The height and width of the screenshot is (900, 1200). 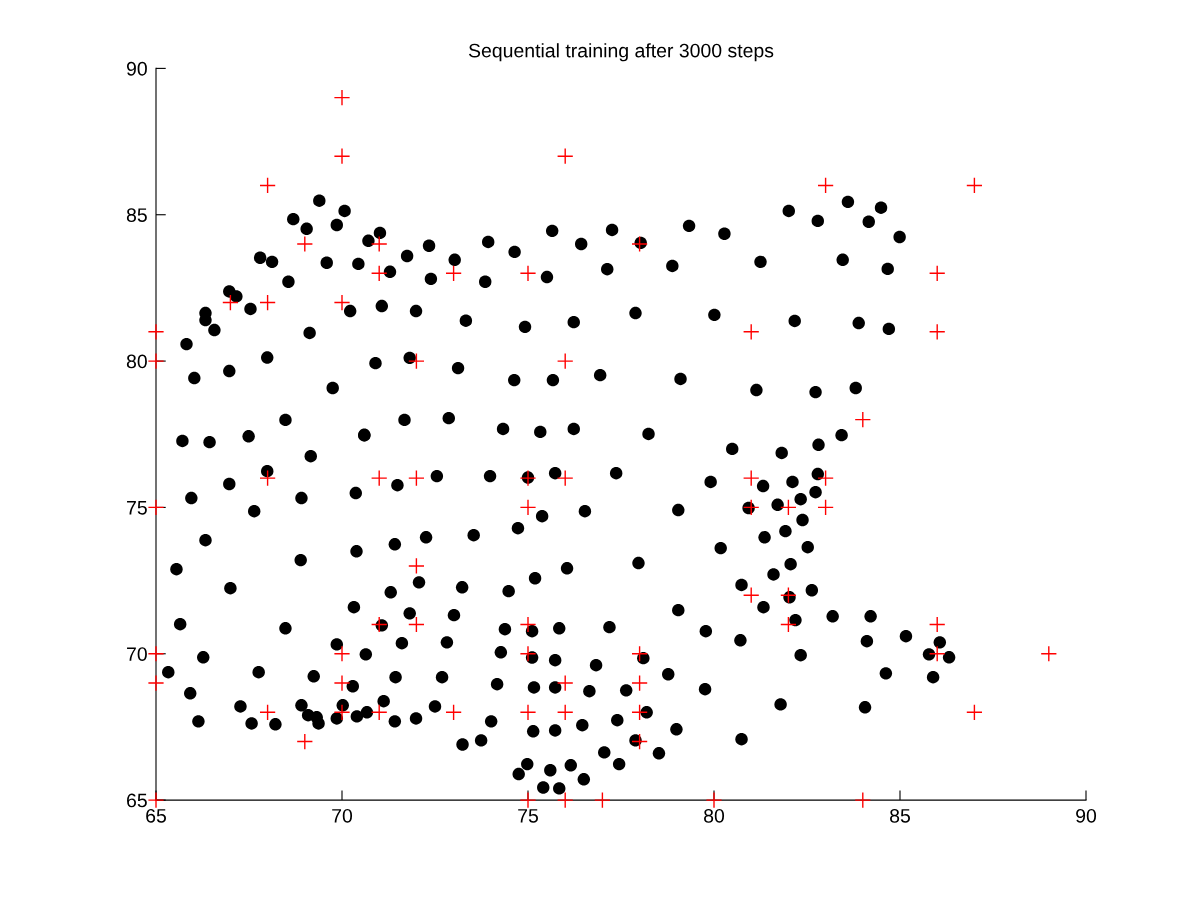 What do you see at coordinates (136, 361) in the screenshot?
I see `y-tick-label: 80` at bounding box center [136, 361].